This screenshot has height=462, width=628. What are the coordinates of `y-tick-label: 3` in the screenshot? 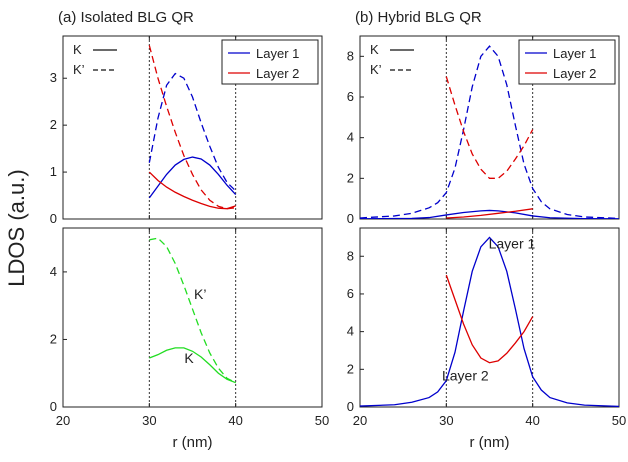 It's located at (53, 77).